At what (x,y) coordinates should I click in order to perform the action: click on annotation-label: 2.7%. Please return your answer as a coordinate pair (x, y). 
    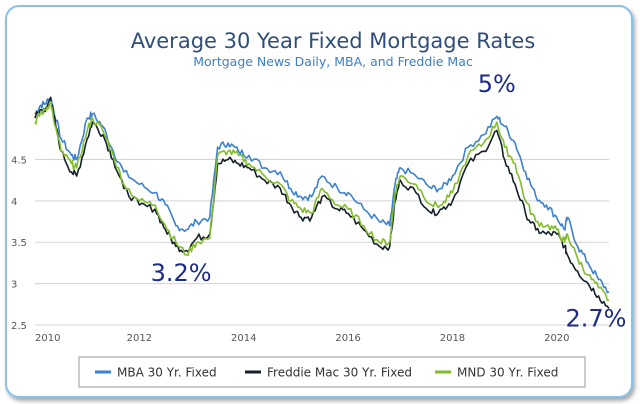
    Looking at the image, I should click on (595, 318).